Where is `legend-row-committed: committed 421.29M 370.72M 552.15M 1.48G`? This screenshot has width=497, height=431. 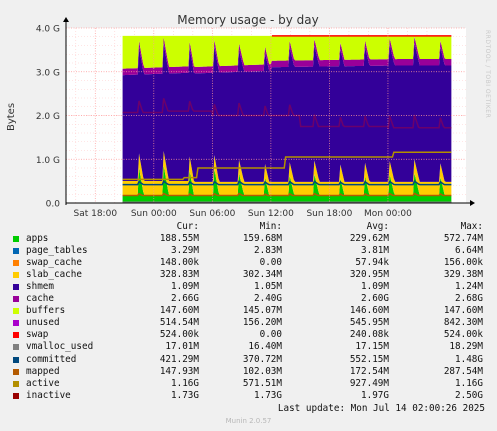 legend-row-committed: committed 421.29M 370.72M 552.15M 1.48G is located at coordinates (252, 360).